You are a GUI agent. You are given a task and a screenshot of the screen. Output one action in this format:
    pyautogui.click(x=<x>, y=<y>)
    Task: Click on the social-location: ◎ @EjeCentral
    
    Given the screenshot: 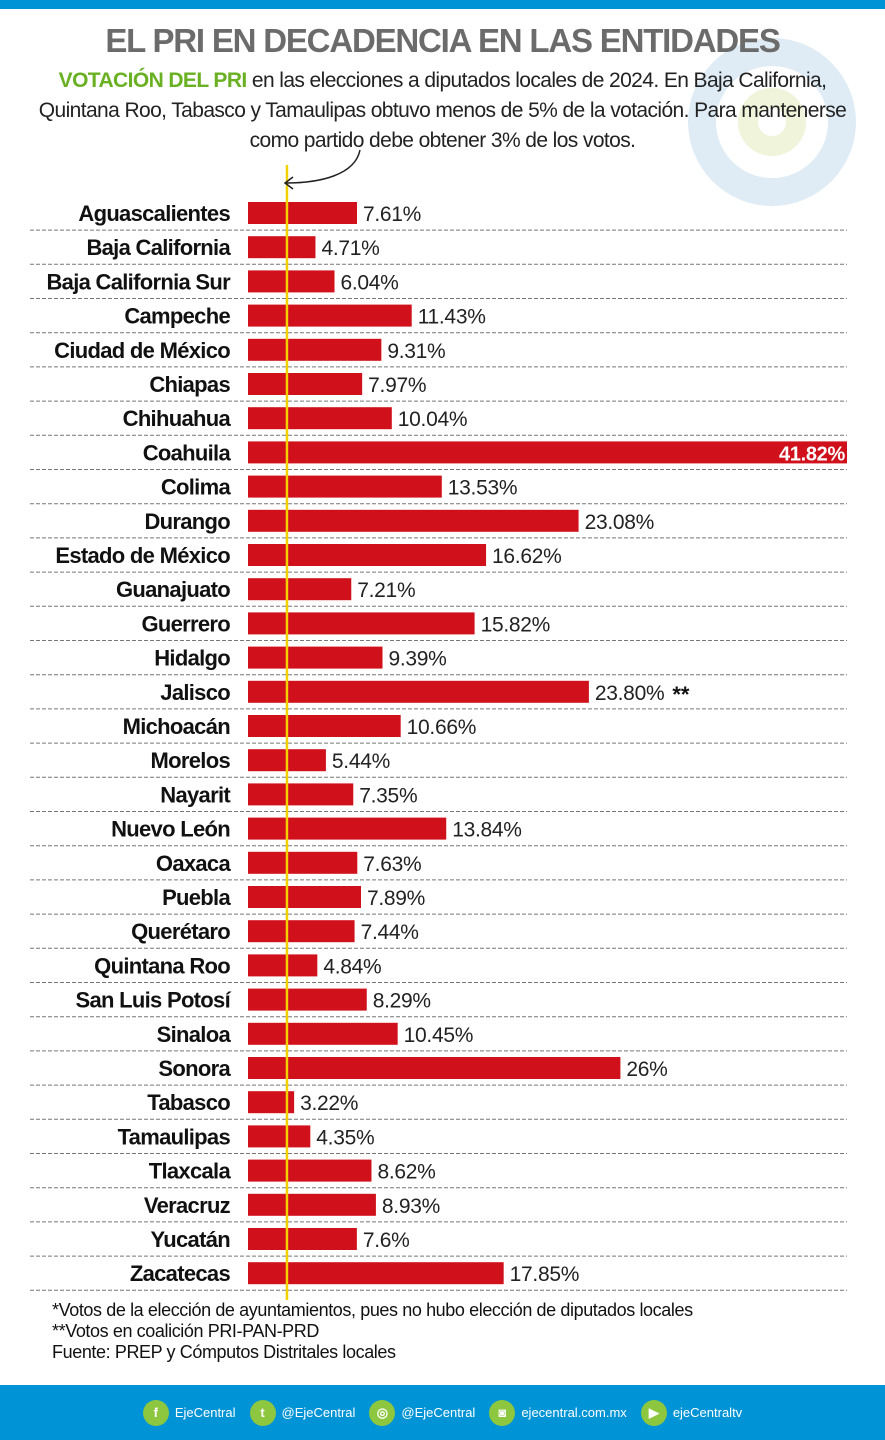 What is the action you would take?
    pyautogui.click(x=422, y=1412)
    